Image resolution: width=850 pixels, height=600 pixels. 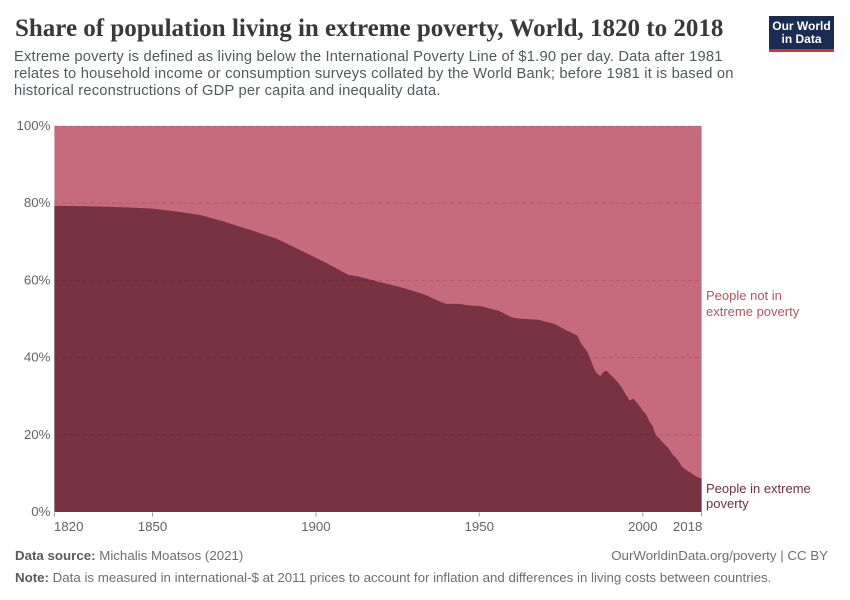 I want to click on svg-text: 20%, so click(x=37, y=434).